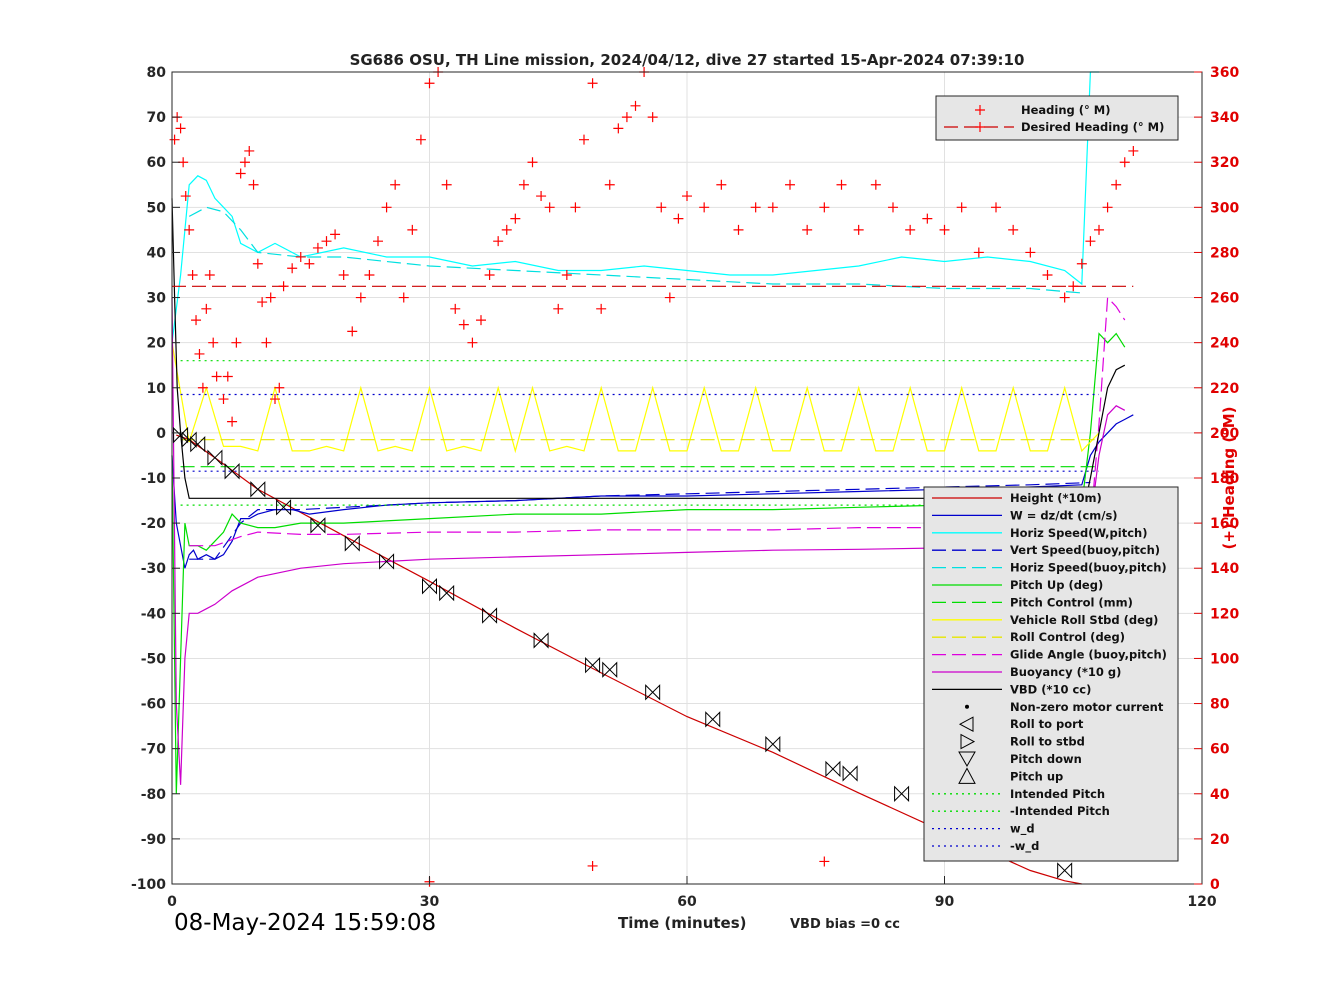 This screenshot has height=996, width=1328. I want to click on legend-label: Glide Angle (buoy,pitch), so click(1088, 655).